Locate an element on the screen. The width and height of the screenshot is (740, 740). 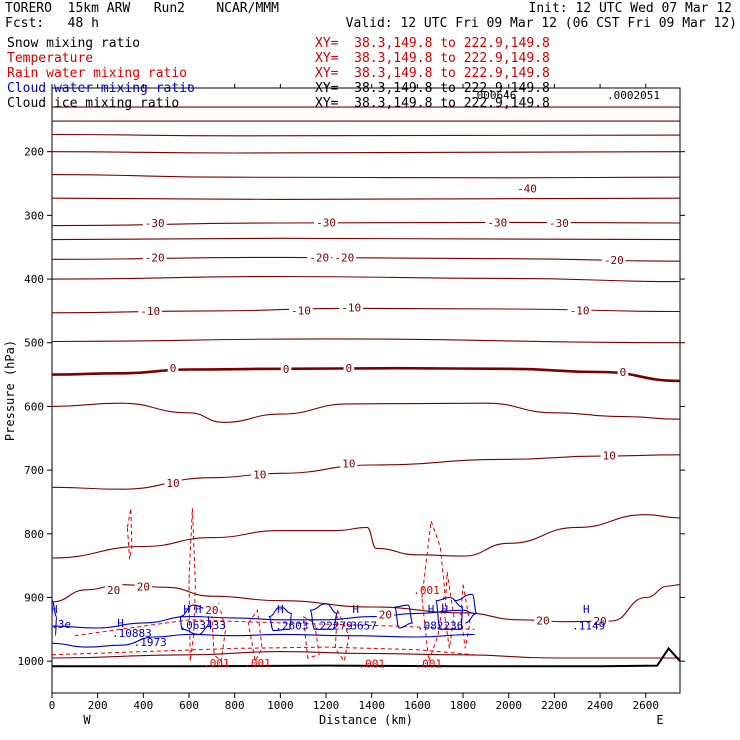
x-tick-label: 400 is located at coordinates (143, 705).